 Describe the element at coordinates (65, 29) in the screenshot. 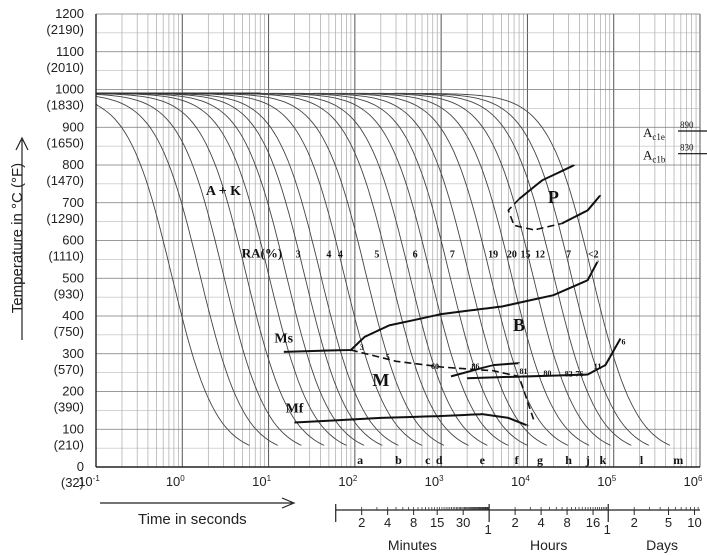

I see `y-tick-label-fahrenheit: (2190)` at that location.